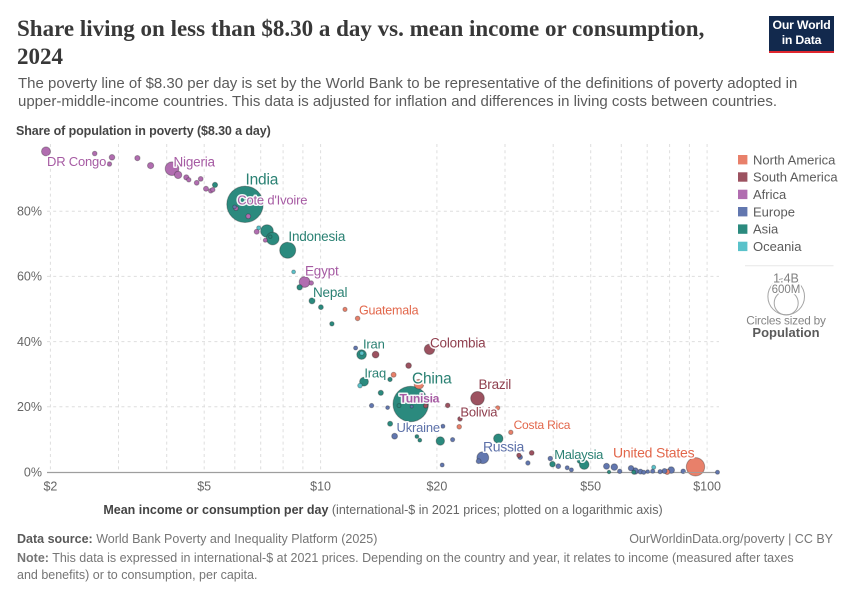  Describe the element at coordinates (495, 384) in the screenshot. I see `svg-text: Brazil` at that location.